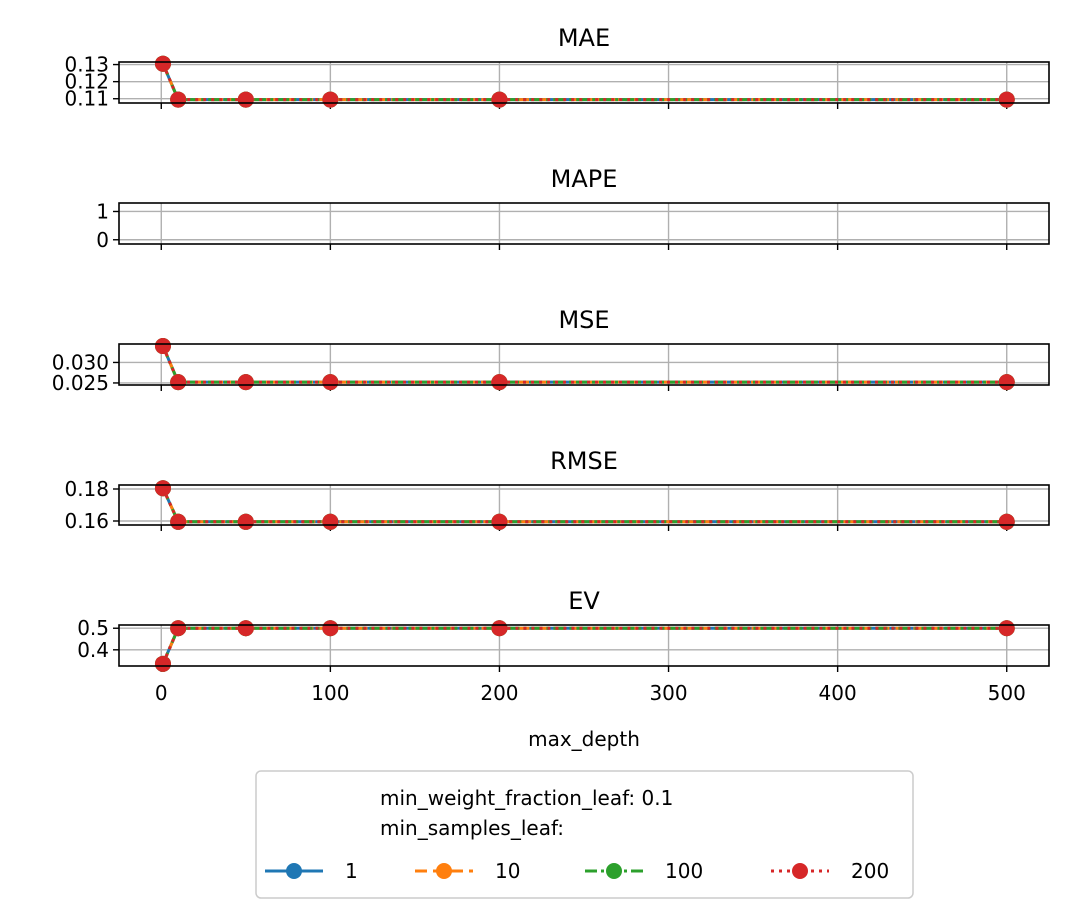 The image size is (1069, 918). I want to click on y-tick-label: 0.025, so click(80, 383).